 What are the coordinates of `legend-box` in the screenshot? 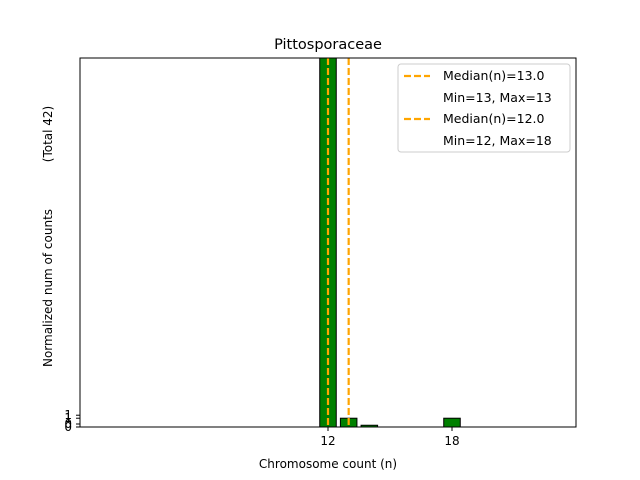 It's located at (484, 108).